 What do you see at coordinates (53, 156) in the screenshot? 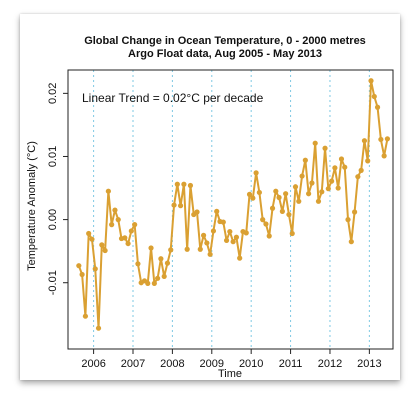
I see `y-tick-label-2: 0.01` at bounding box center [53, 156].